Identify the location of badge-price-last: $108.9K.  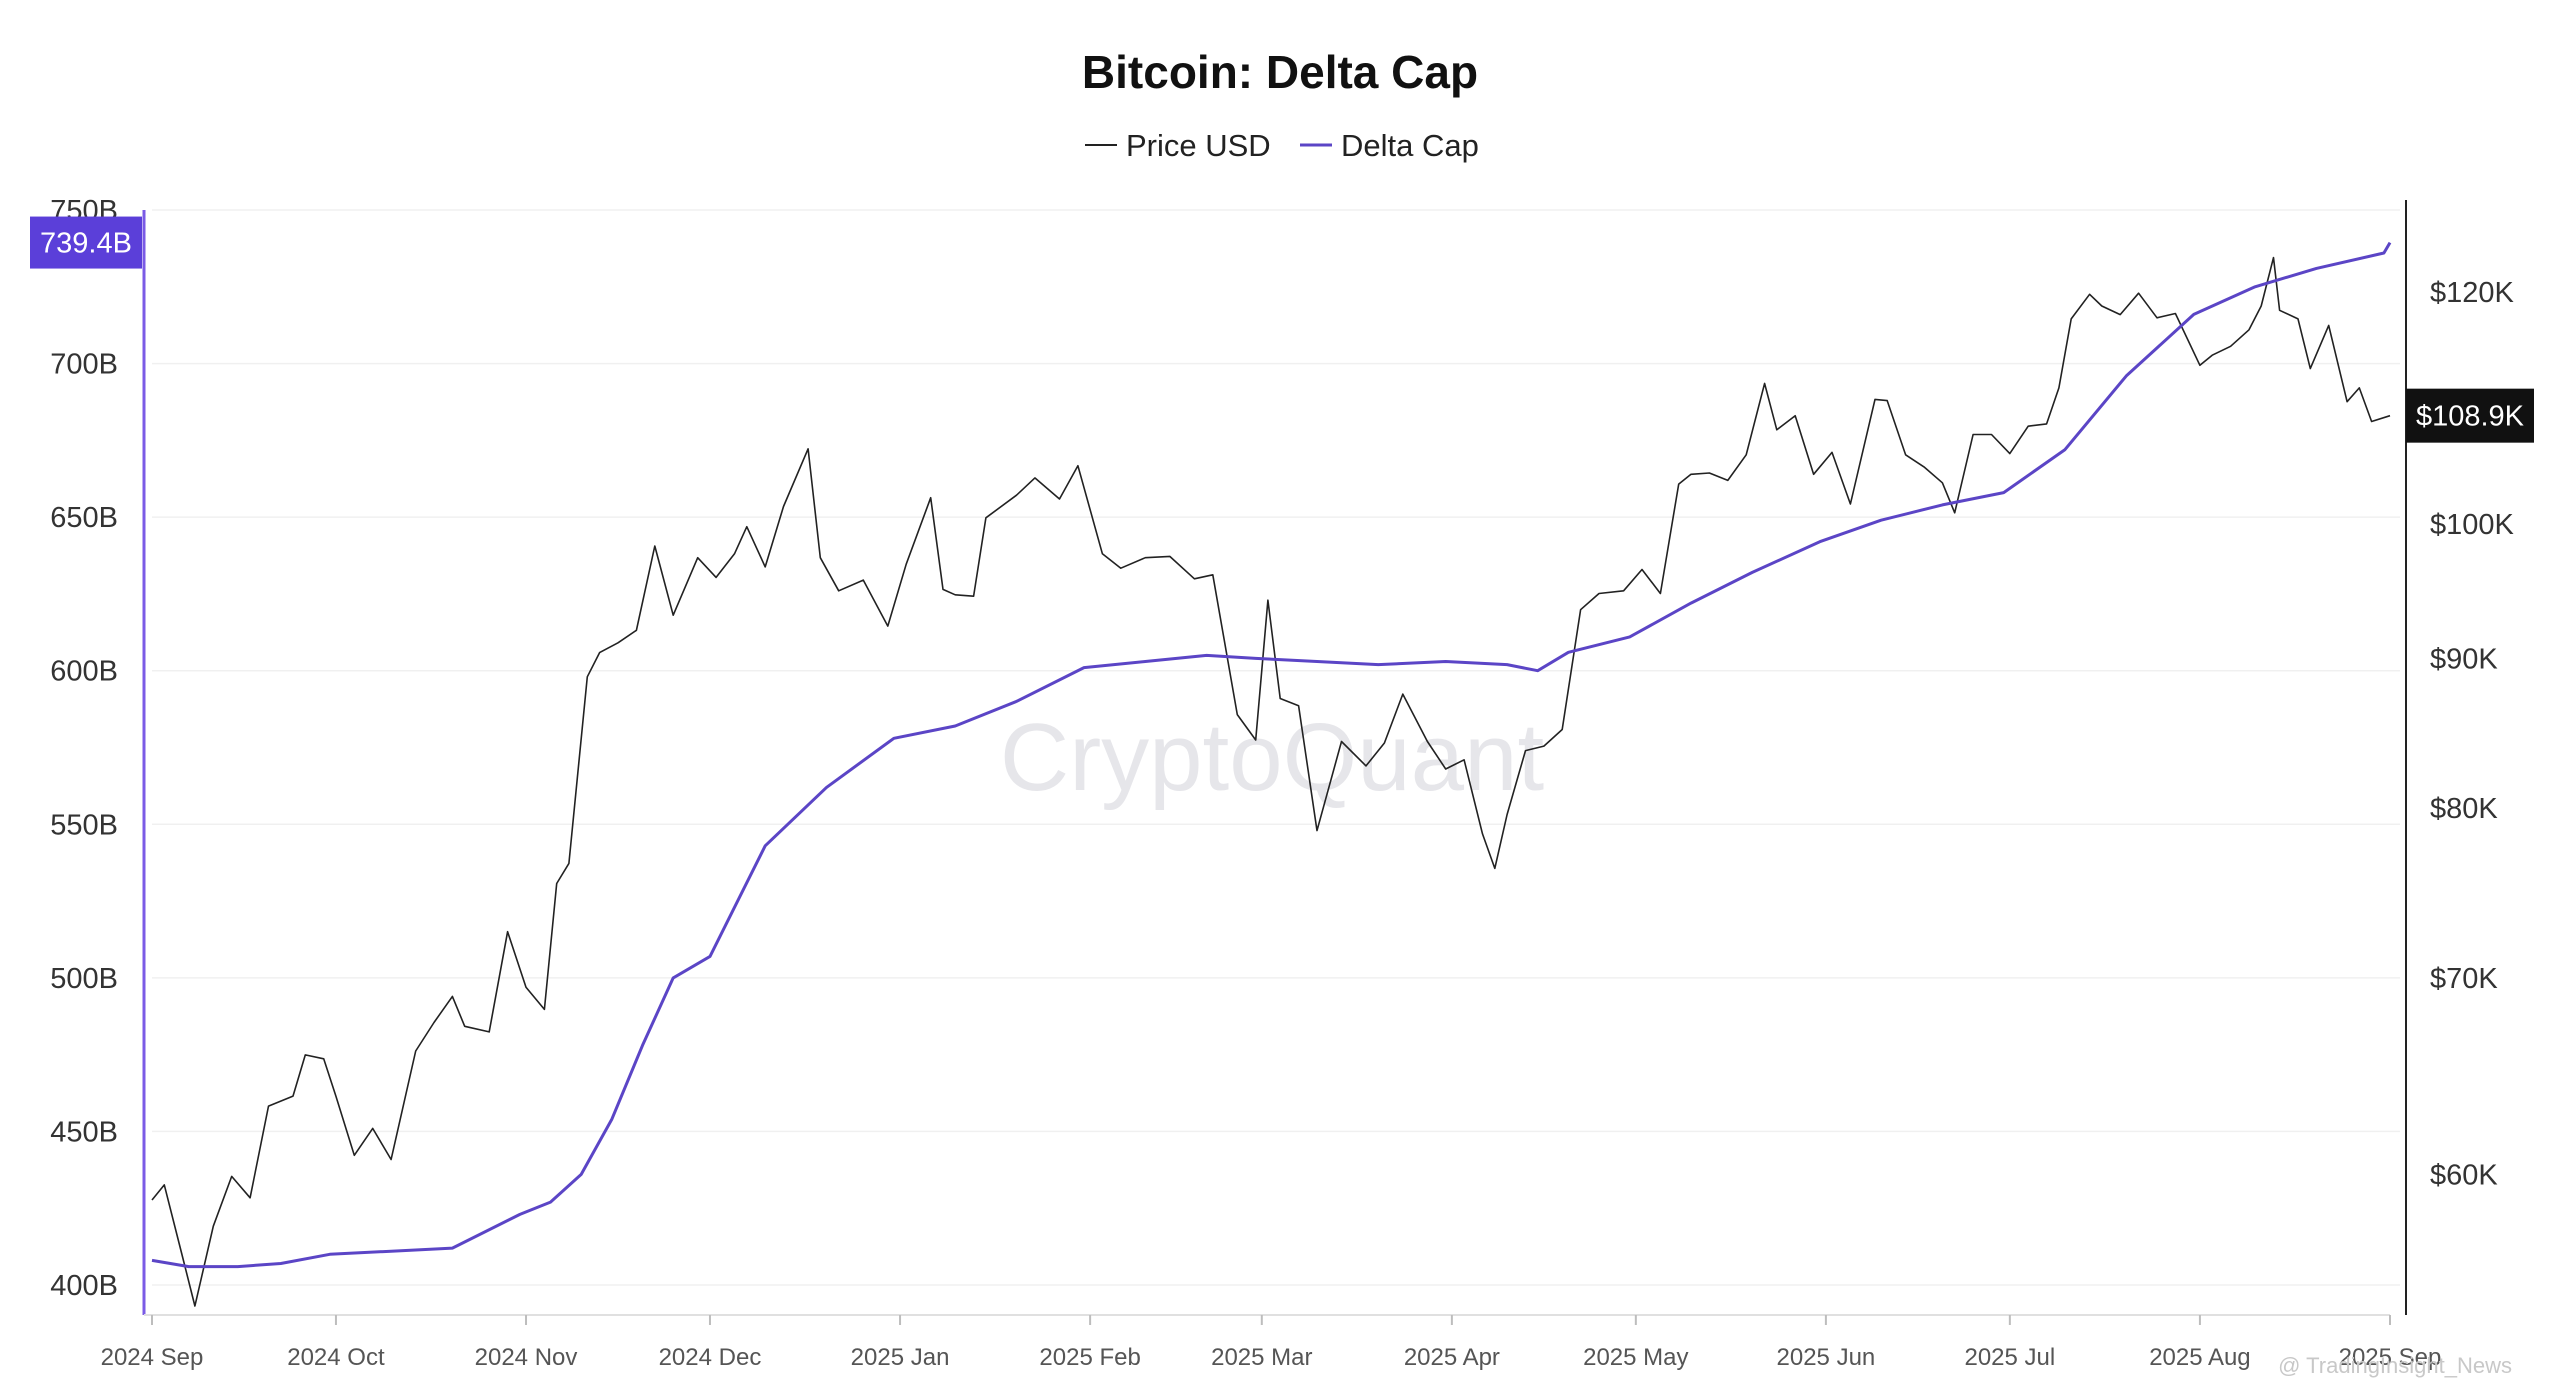
(2470, 415).